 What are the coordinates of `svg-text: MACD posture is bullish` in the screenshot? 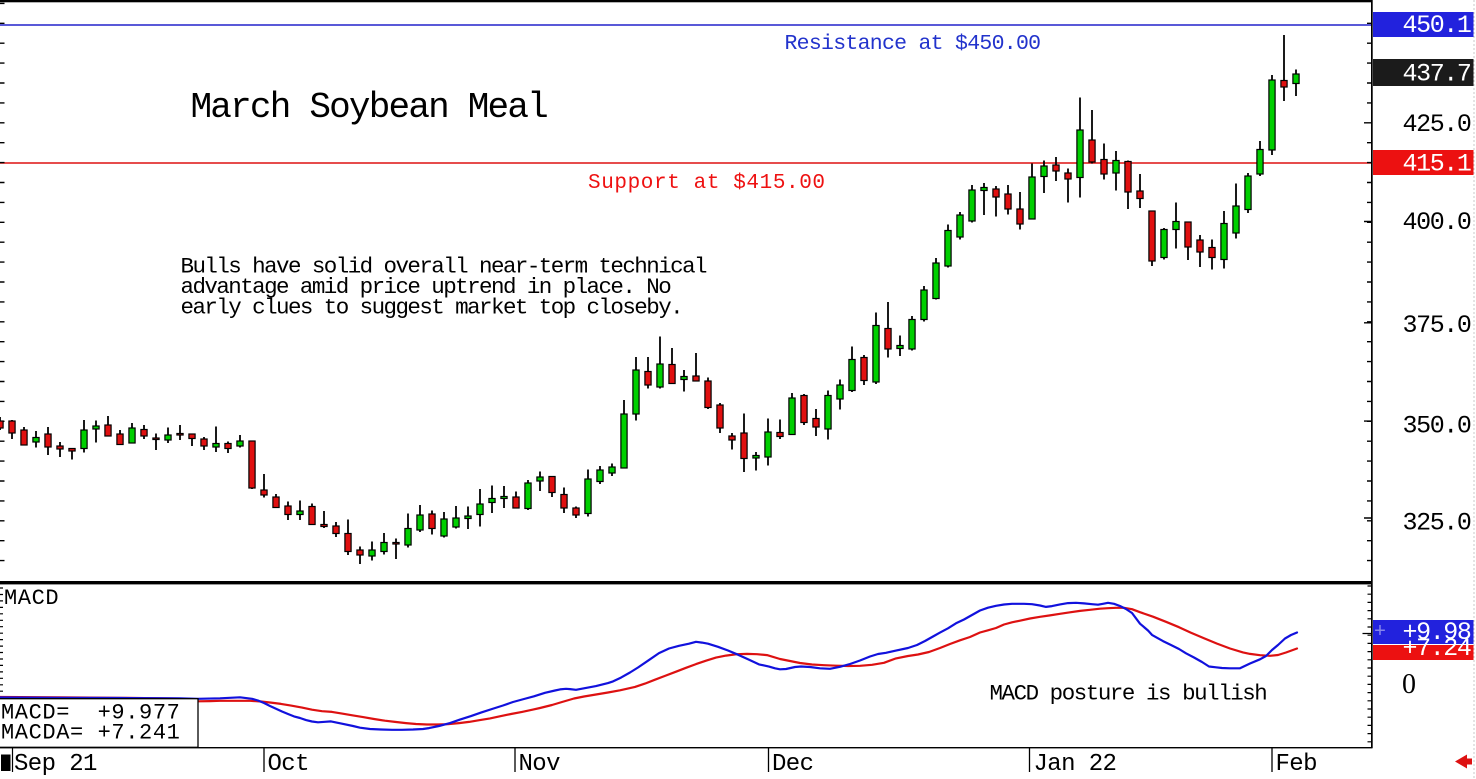 It's located at (1128, 694).